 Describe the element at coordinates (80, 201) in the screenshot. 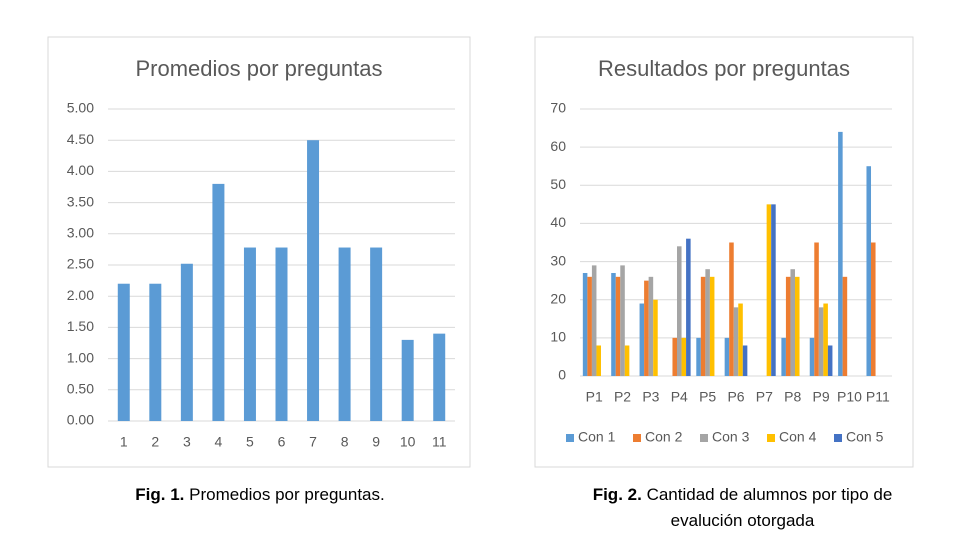

I see `y-tick-label: 3.50` at that location.